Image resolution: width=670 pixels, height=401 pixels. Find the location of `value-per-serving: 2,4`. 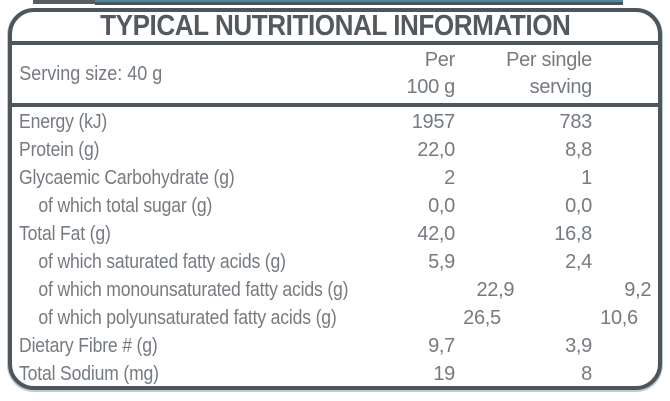

value-per-serving: 2,4 is located at coordinates (578, 262).